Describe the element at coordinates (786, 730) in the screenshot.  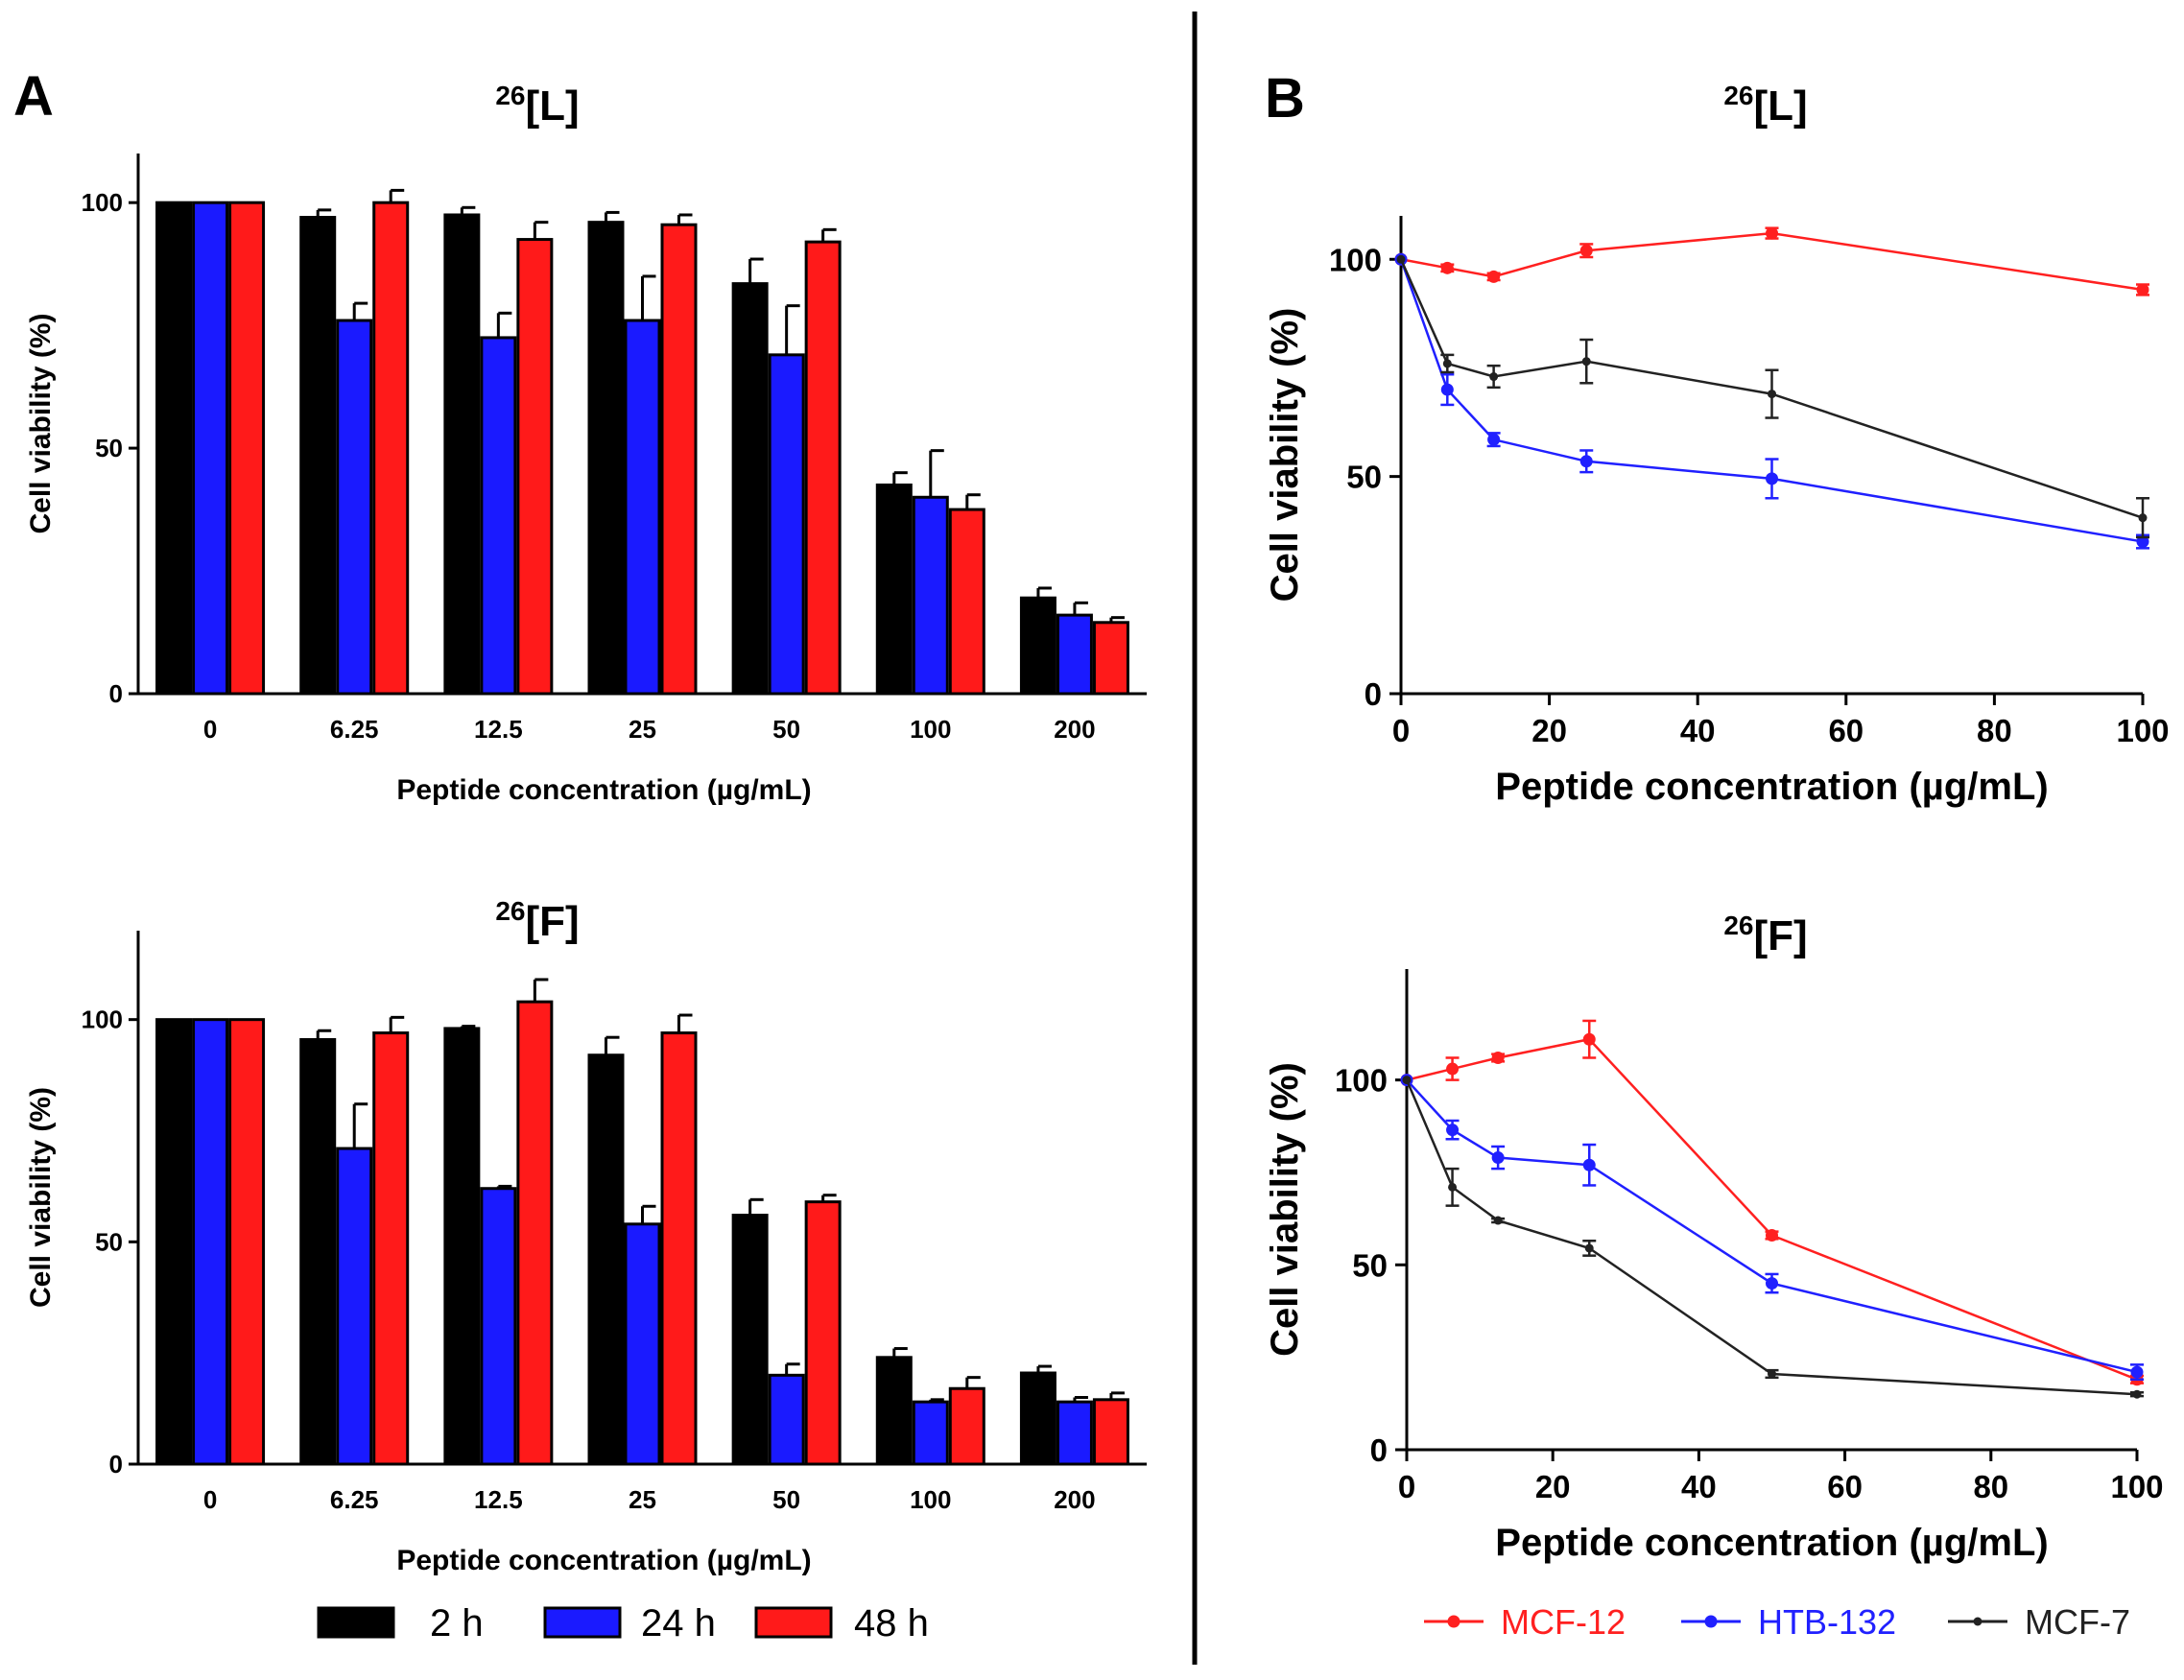
I see `x-tick-label: 50` at that location.